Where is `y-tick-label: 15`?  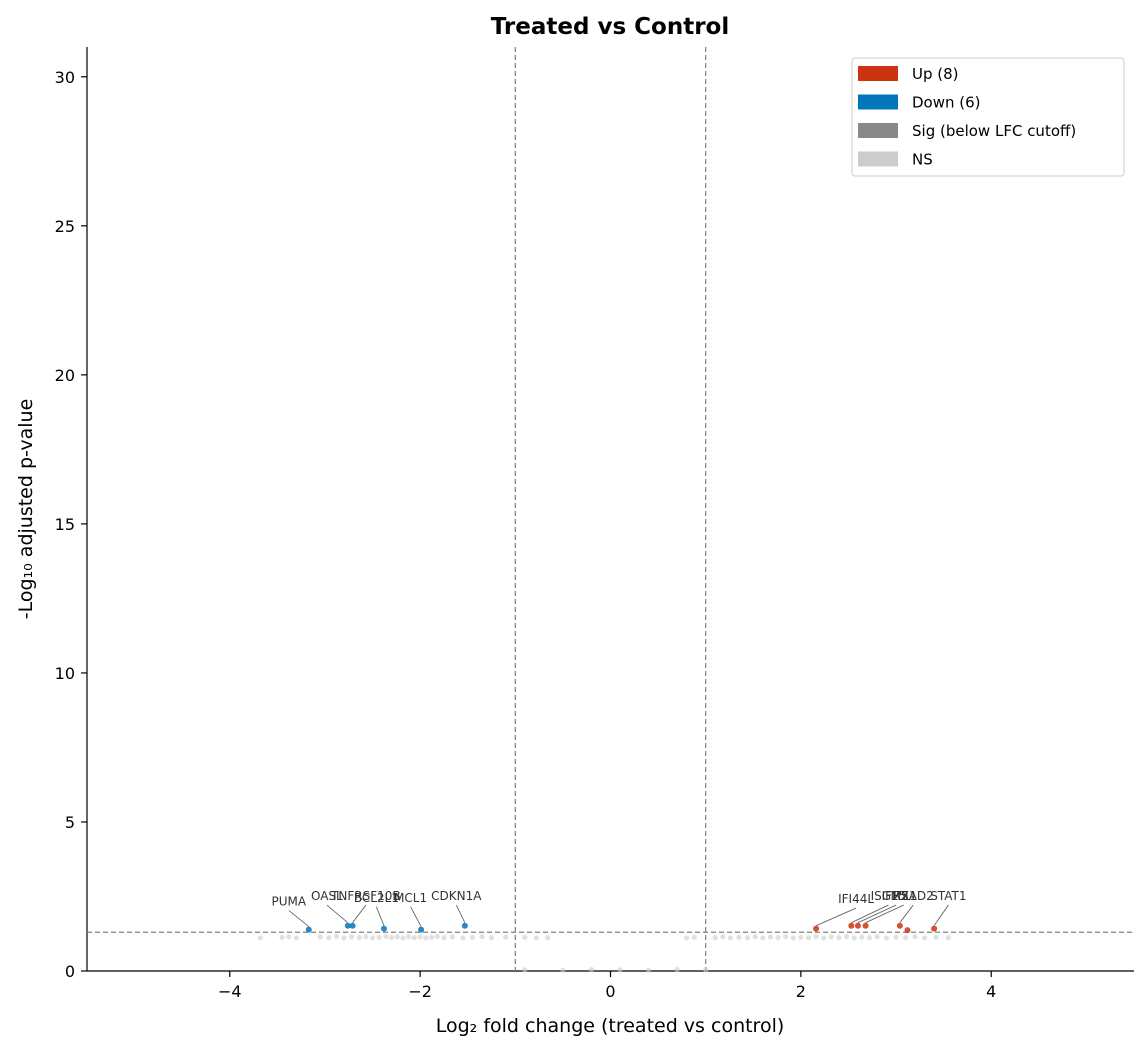
y-tick-label: 15 is located at coordinates (65, 524).